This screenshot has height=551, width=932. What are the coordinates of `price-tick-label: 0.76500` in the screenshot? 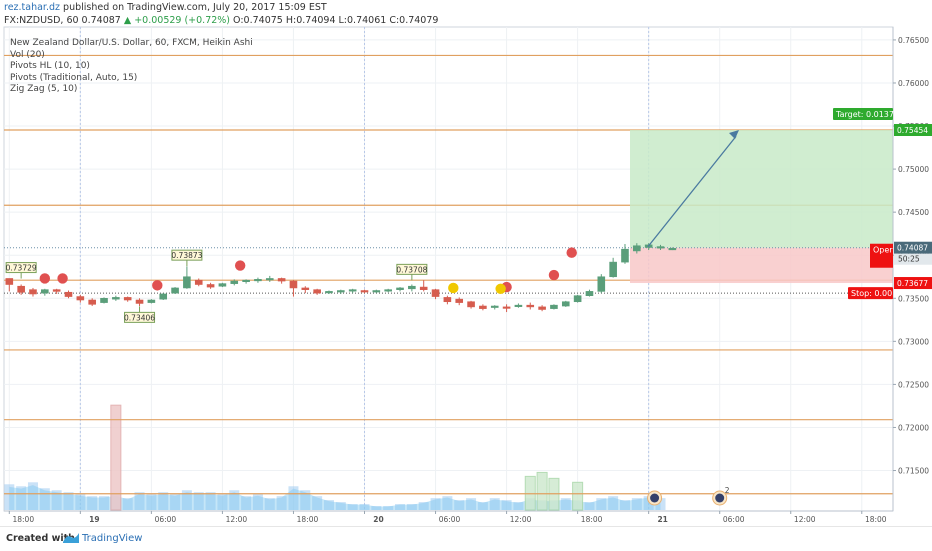 It's located at (913, 40).